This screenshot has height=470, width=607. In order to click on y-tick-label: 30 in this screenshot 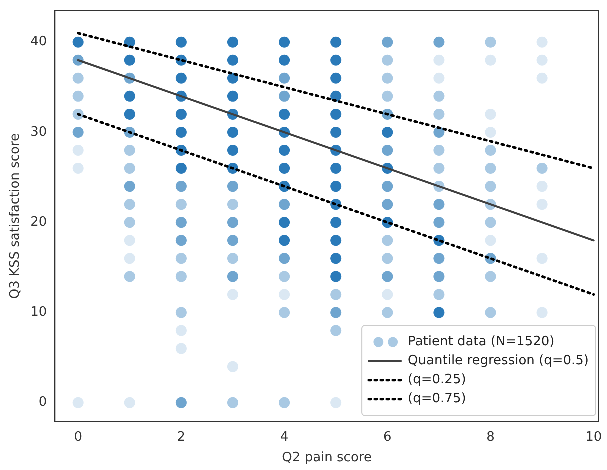, I will do `click(39, 132)`.